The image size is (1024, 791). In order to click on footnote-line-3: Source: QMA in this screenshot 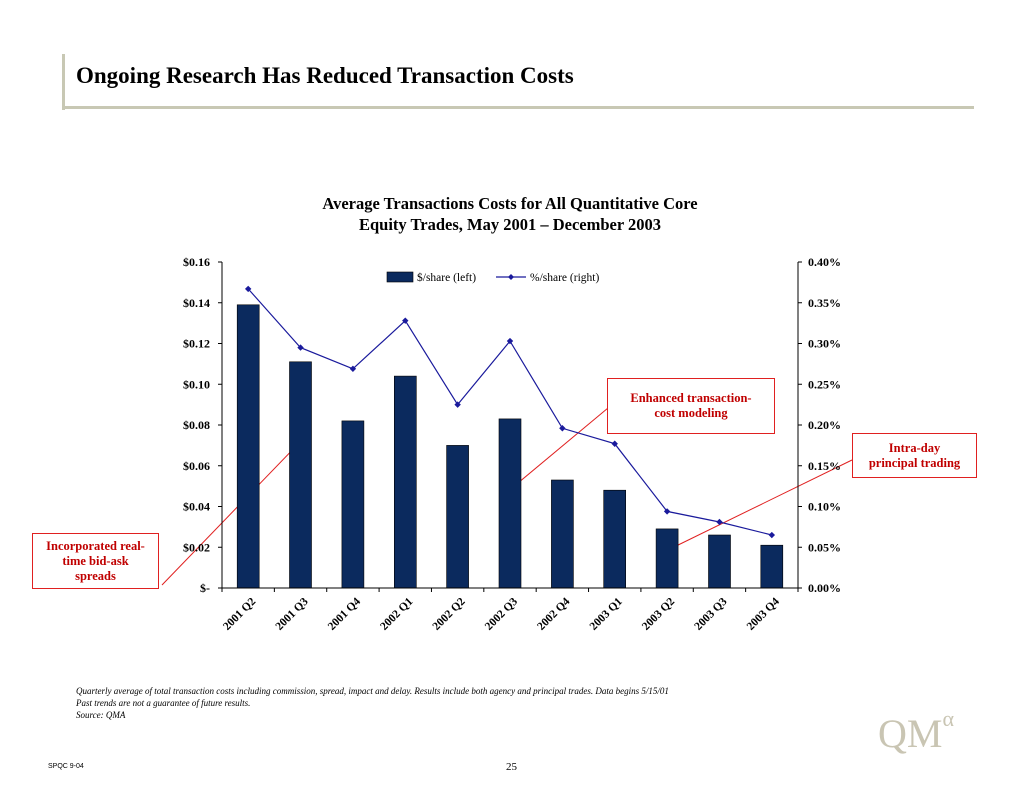, I will do `click(101, 715)`.